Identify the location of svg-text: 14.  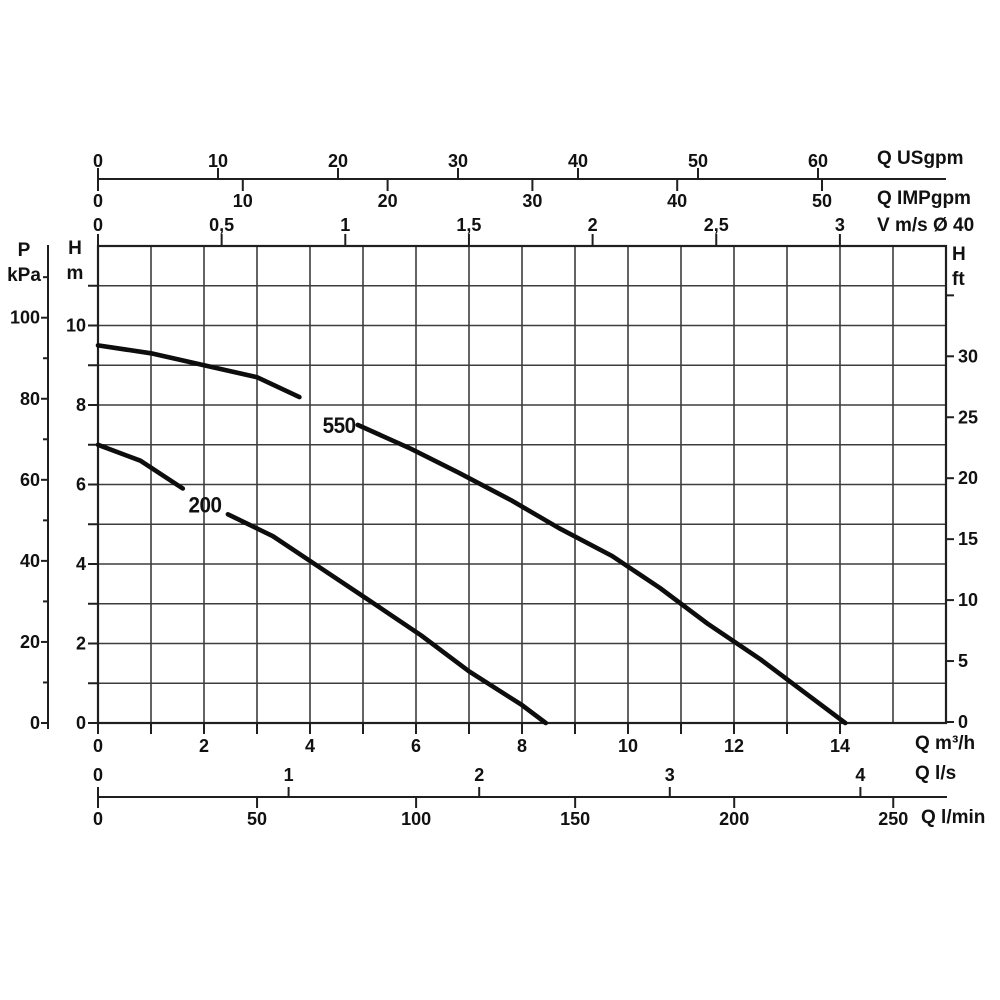
(840, 746).